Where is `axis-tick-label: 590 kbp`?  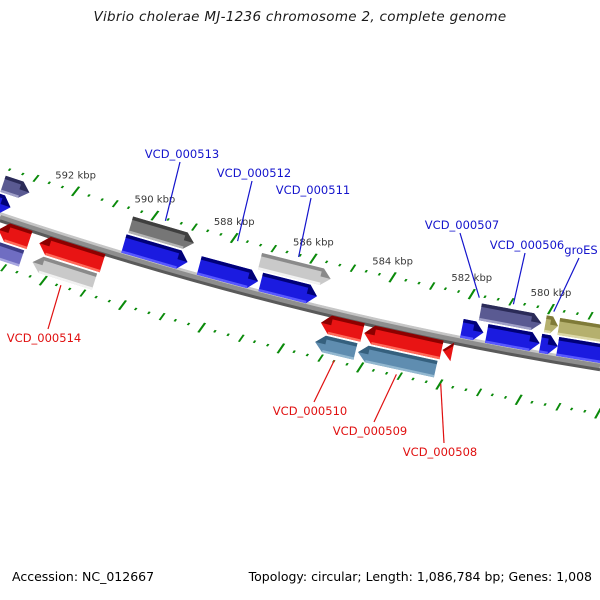
axis-tick-label: 590 kbp is located at coordinates (155, 200).